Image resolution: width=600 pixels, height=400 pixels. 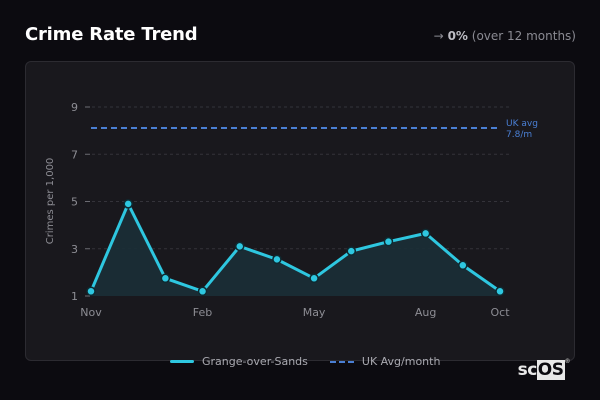 I want to click on y-tick-label: 9, so click(x=74, y=107).